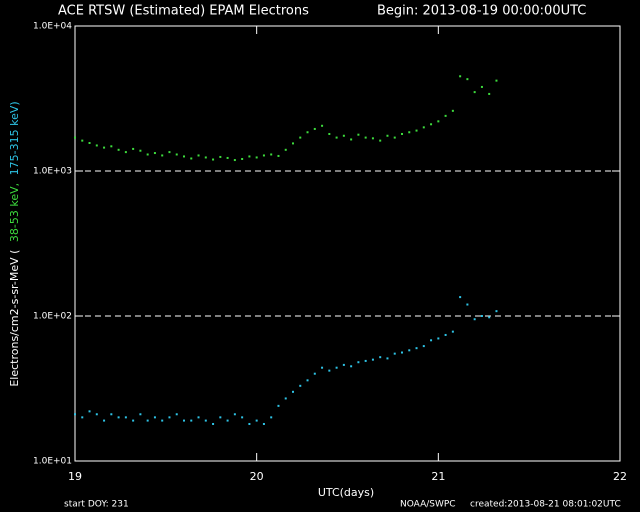 The width and height of the screenshot is (640, 512). I want to click on footer-right: created:2013-08-21 08:01:02UTC, so click(545, 505).